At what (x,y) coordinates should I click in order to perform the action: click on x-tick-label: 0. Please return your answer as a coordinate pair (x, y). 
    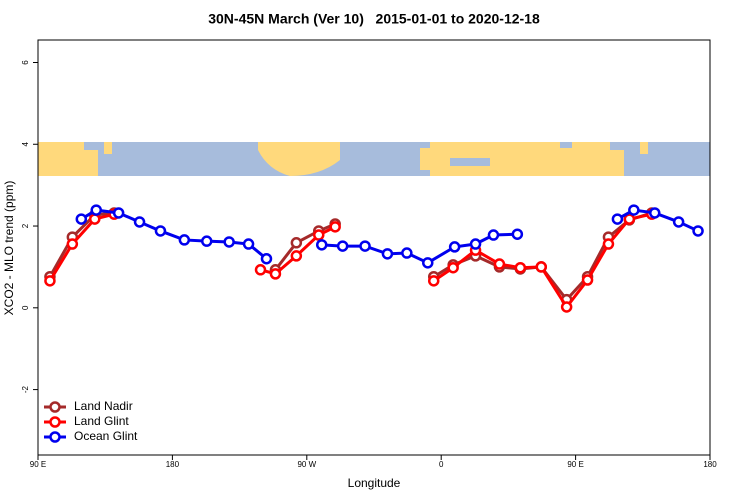
    Looking at the image, I should click on (441, 464).